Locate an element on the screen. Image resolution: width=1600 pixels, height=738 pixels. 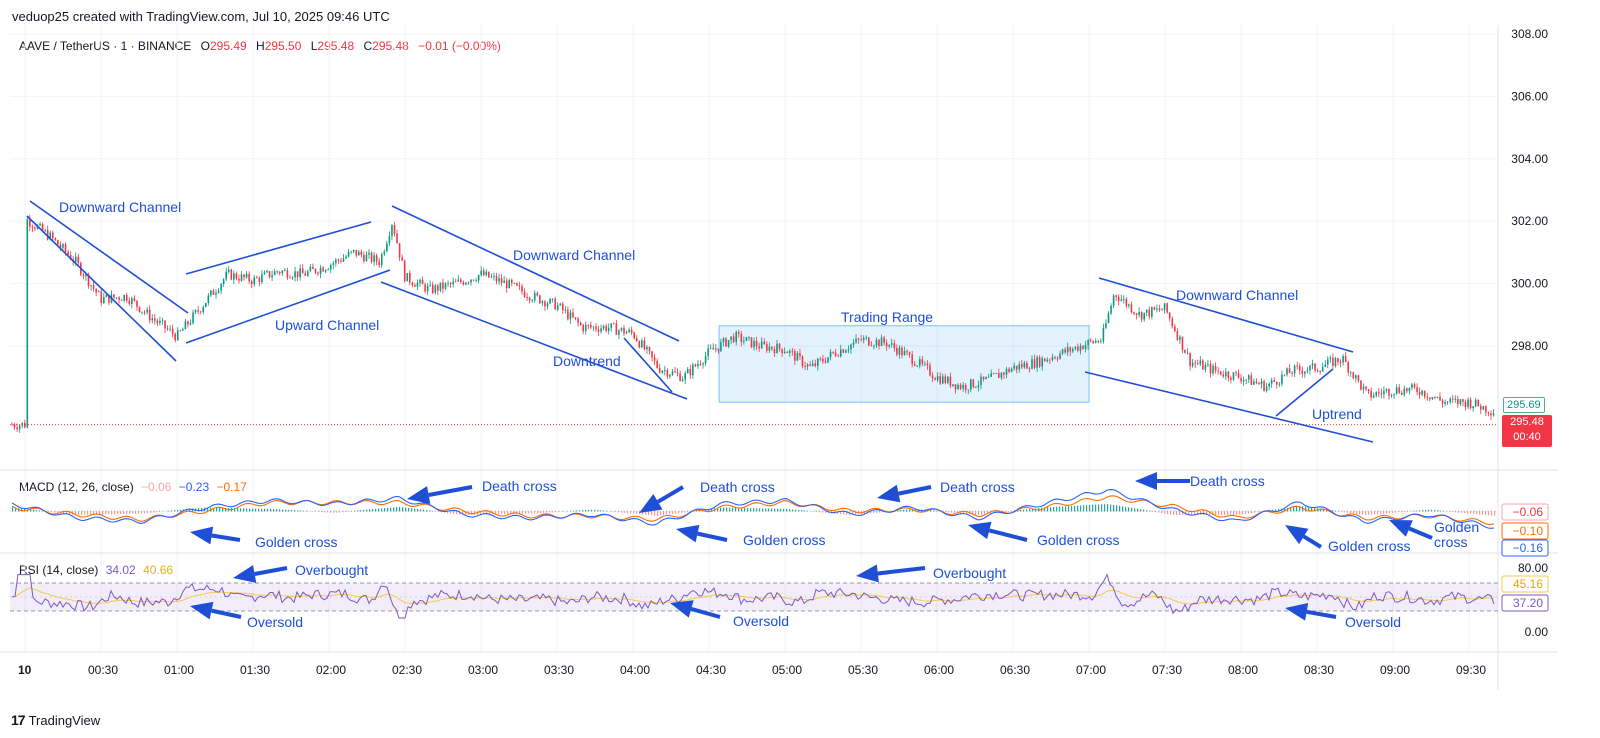
macd-legend: MACD (12, 26, close) −0.06 −0.23 −0.17 is located at coordinates (133, 487).